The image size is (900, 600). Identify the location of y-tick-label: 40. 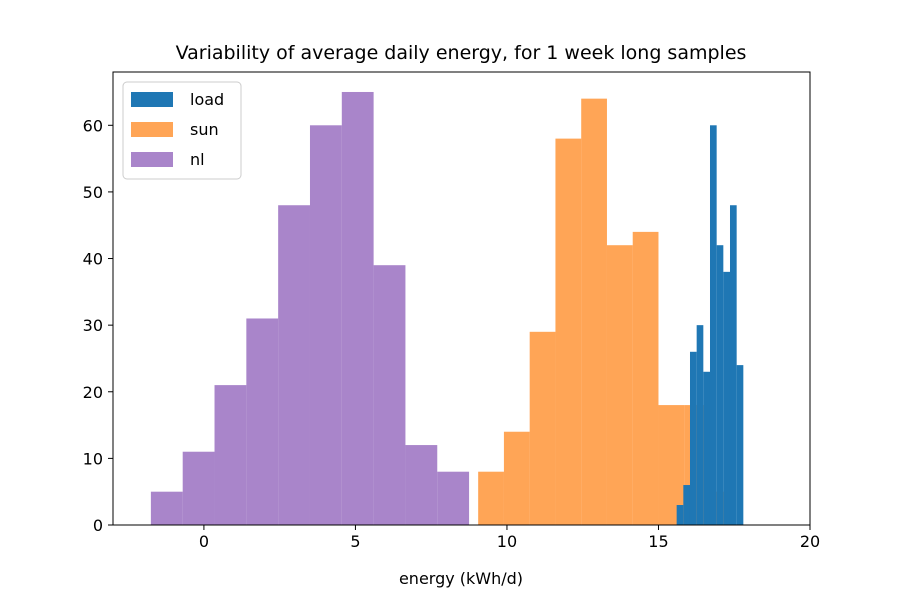
(93, 259).